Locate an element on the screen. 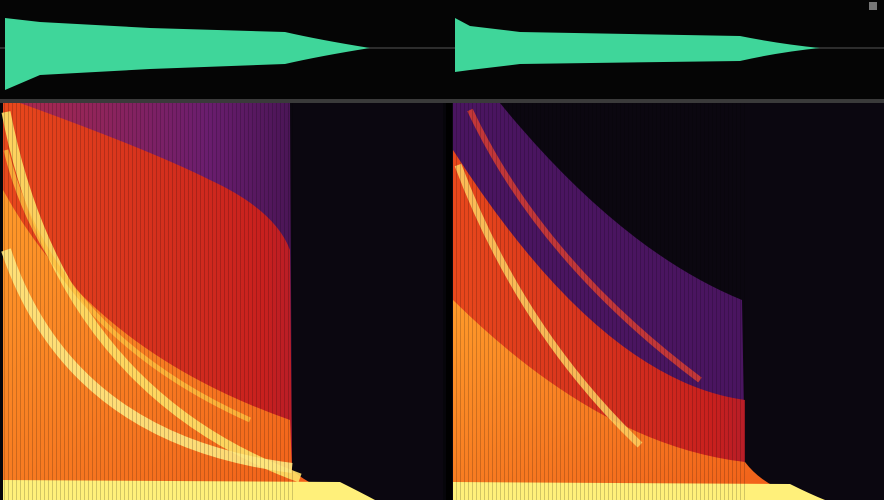  divider is located at coordinates (442, 101).